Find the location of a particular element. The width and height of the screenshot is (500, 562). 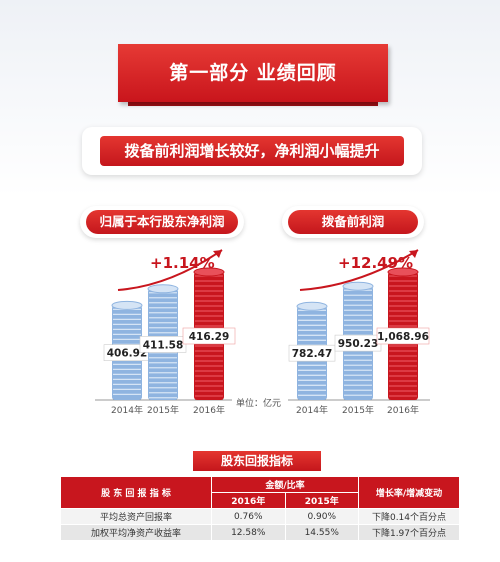

chart2-title-pill: 拨备前利润 is located at coordinates (353, 222).